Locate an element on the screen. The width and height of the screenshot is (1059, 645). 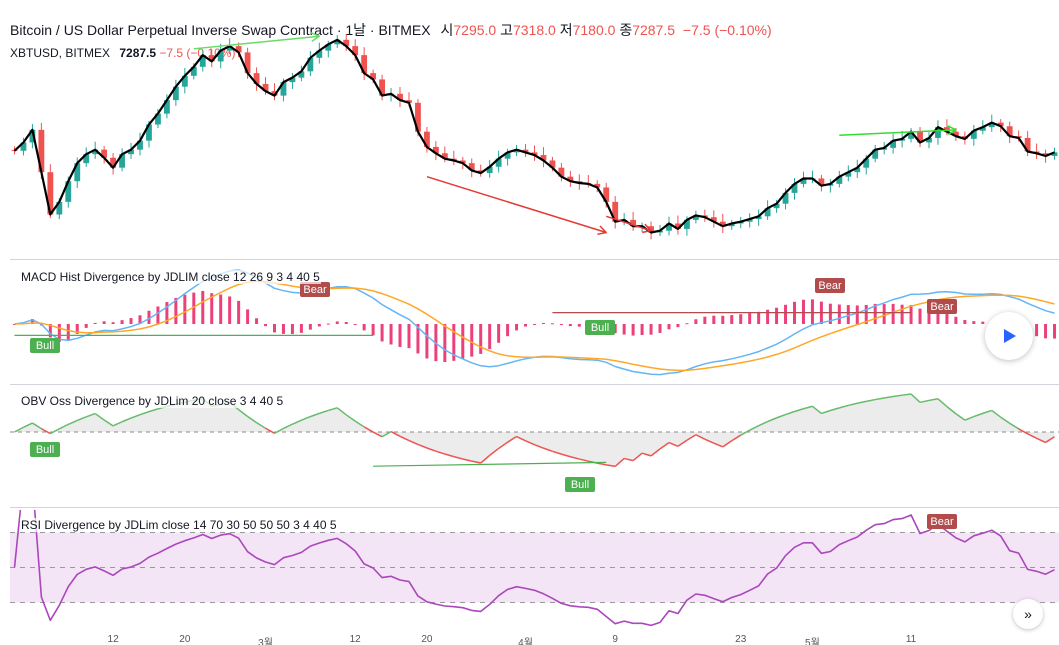
x-axis-tick-label: 4월 is located at coordinates (525, 641).